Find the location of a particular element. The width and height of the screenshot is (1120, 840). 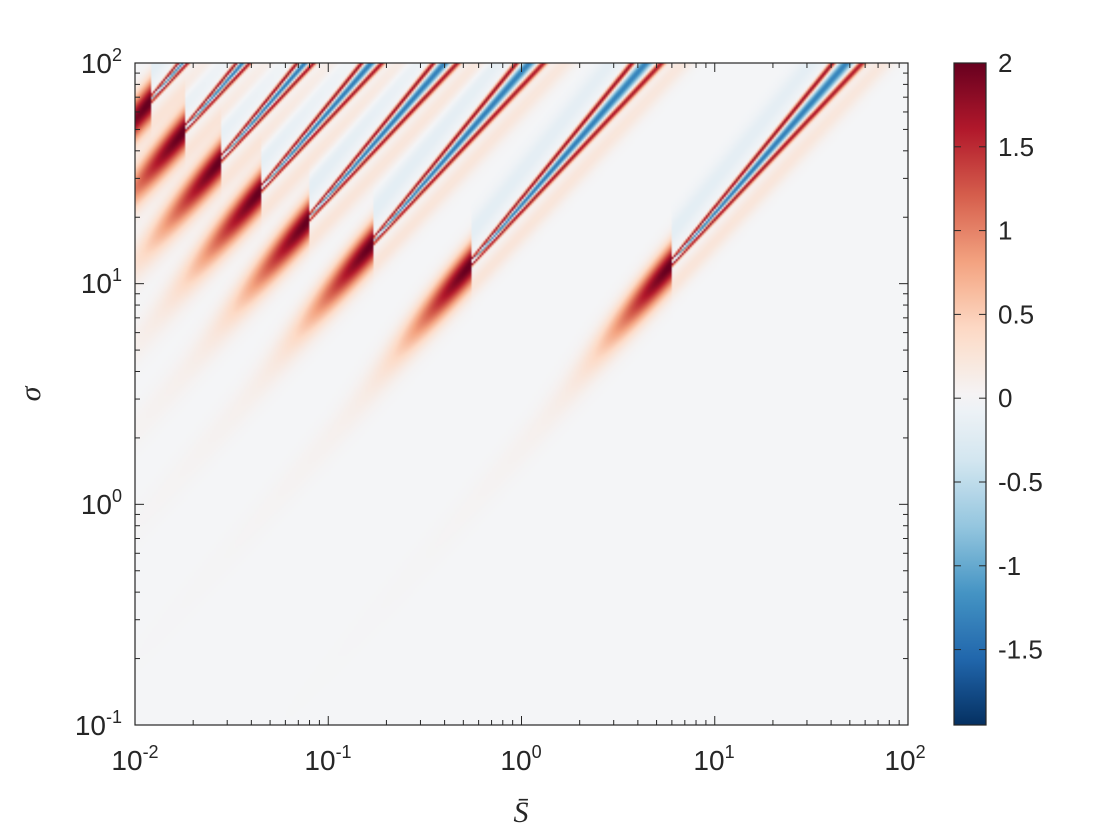

y-tick-label: 10⁻¹ is located at coordinates (98, 724).